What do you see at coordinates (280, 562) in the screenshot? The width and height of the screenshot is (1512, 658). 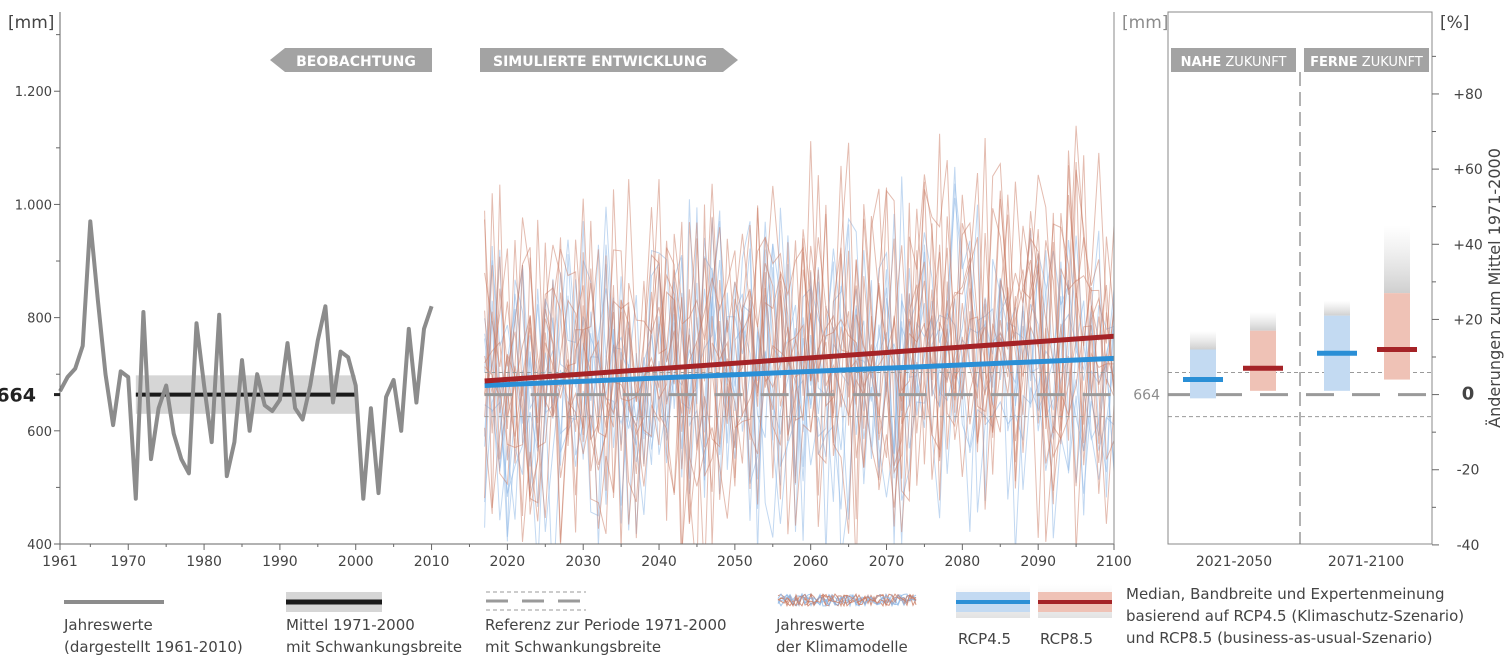 I see `x-tick-label: 1990` at bounding box center [280, 562].